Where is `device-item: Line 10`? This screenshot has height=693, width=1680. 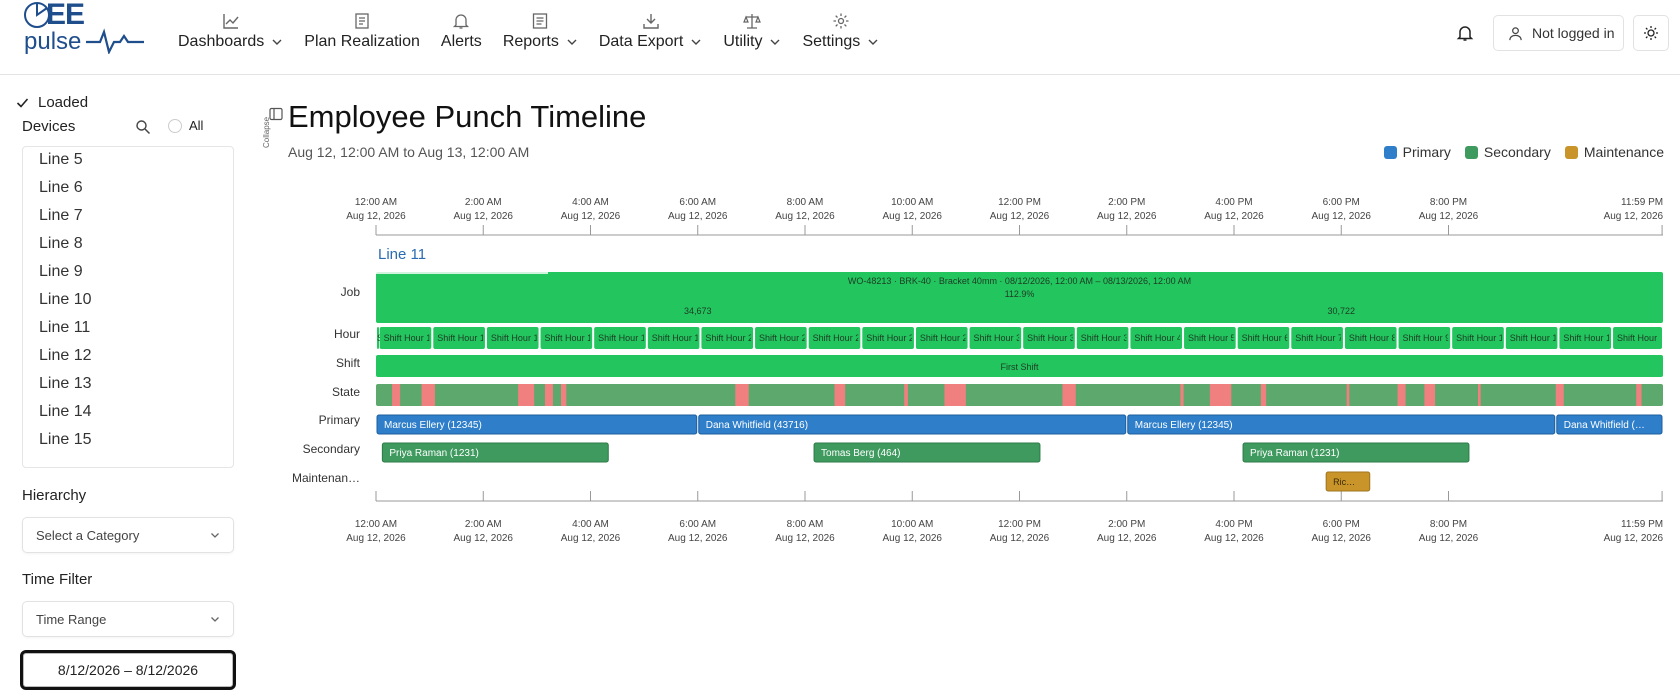 device-item: Line 10 is located at coordinates (65, 299).